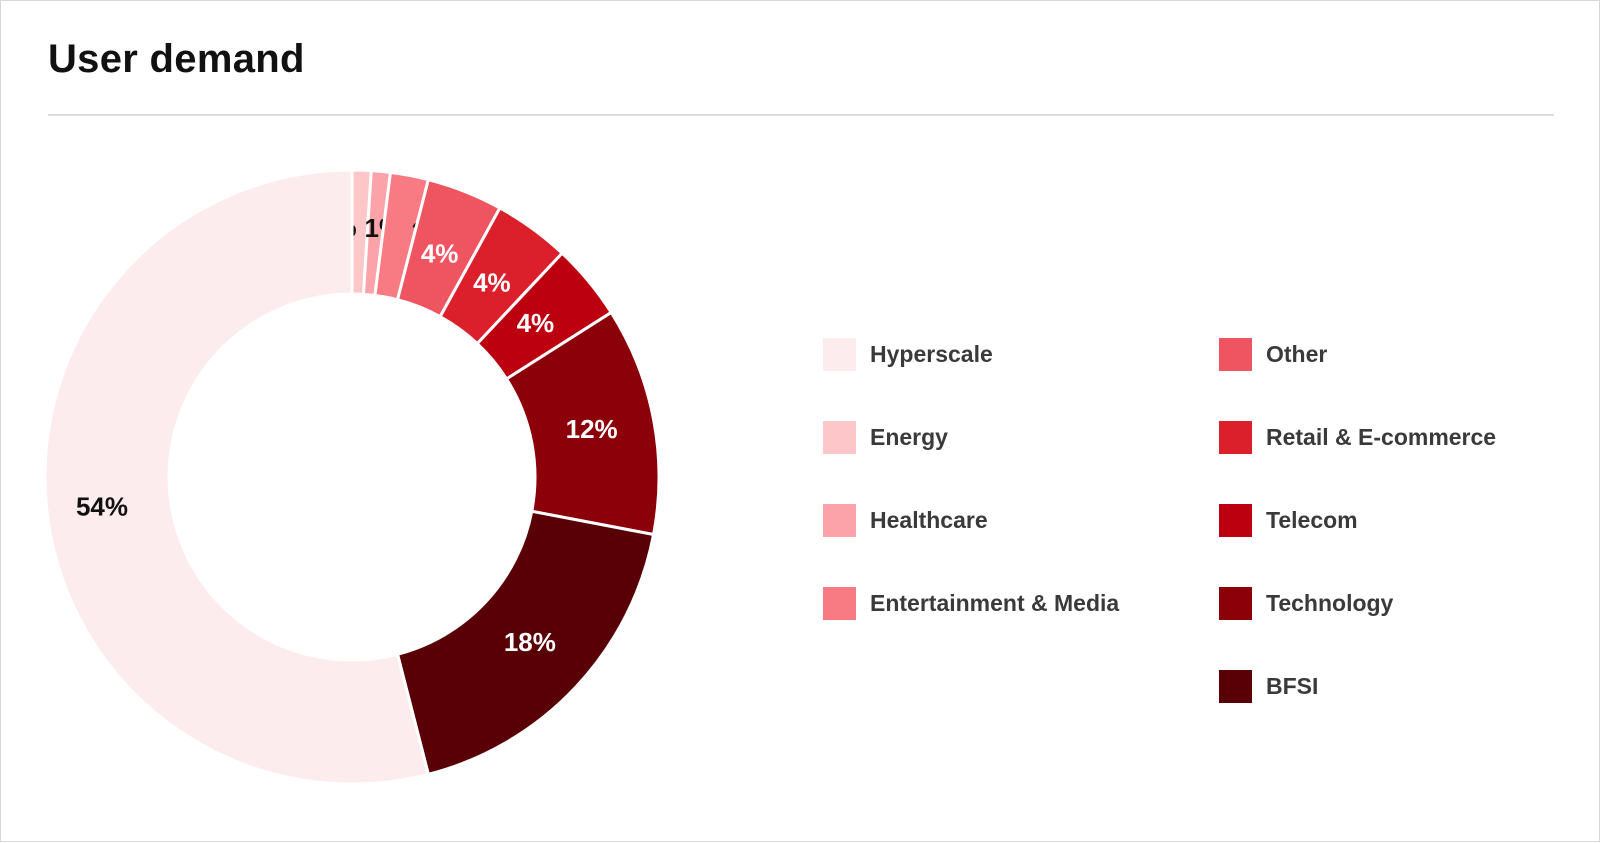 This screenshot has width=1600, height=843. I want to click on legend-label: Other, so click(1297, 353).